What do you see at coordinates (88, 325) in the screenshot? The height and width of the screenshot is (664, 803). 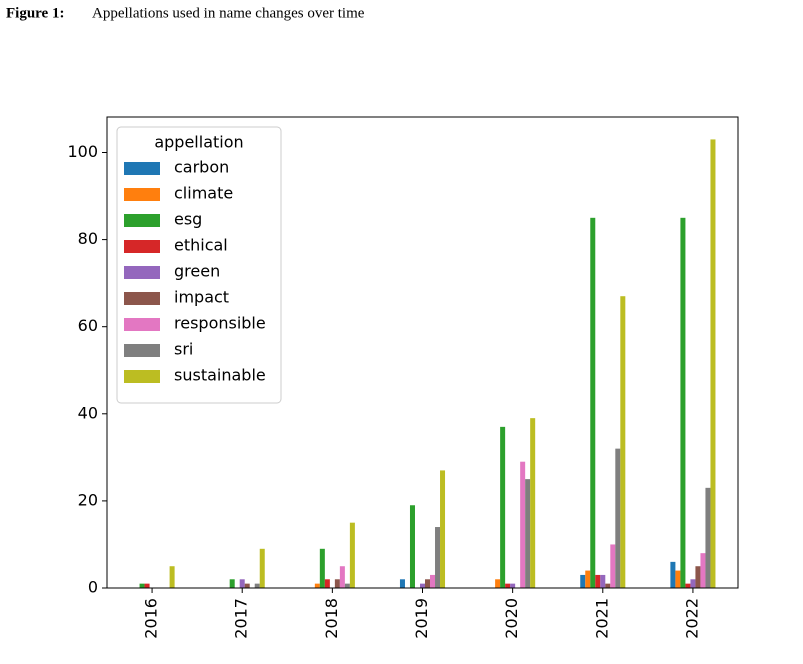 I see `y-tick-label: 60` at bounding box center [88, 325].